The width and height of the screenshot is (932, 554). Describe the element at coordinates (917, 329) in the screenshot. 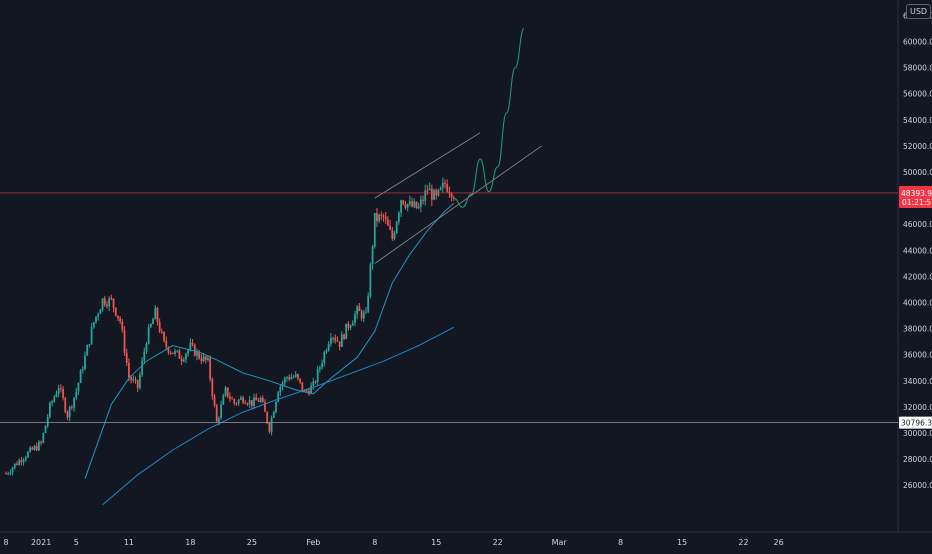

I see `y-tick-label: 38000.00` at that location.